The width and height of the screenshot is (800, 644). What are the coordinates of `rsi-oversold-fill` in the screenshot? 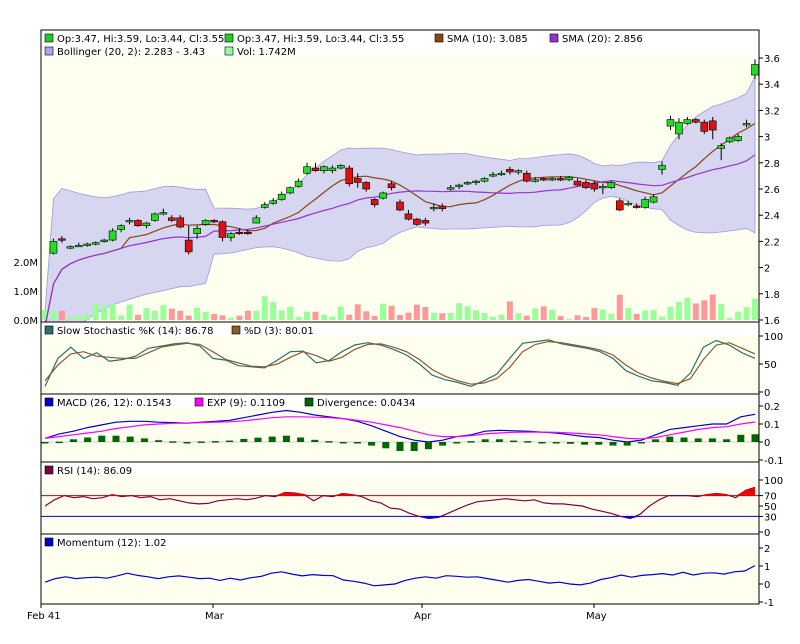 It's located at (625, 517).